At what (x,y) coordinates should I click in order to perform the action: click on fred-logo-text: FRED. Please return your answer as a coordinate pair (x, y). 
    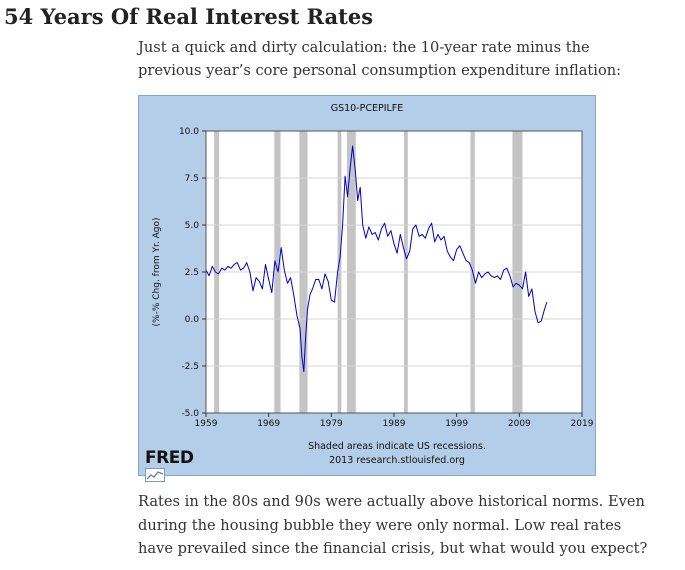
    Looking at the image, I should click on (169, 458).